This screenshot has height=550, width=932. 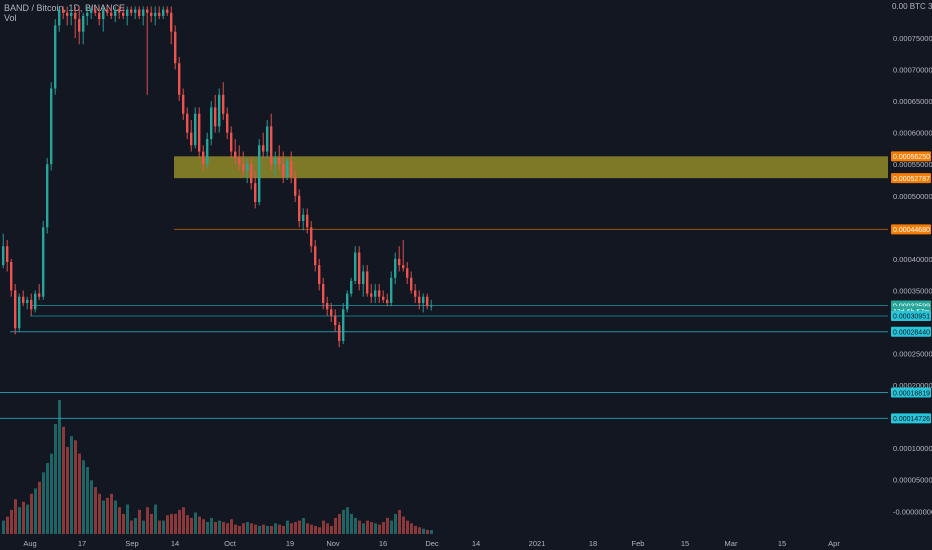 I want to click on price-tag-label: 0.00030951, so click(x=911, y=317).